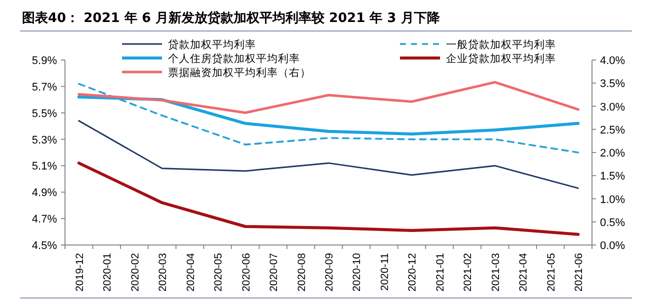 This screenshot has height=302, width=650. What do you see at coordinates (212, 44) in the screenshot?
I see `legend-label: 贷款加权平均利率` at bounding box center [212, 44].